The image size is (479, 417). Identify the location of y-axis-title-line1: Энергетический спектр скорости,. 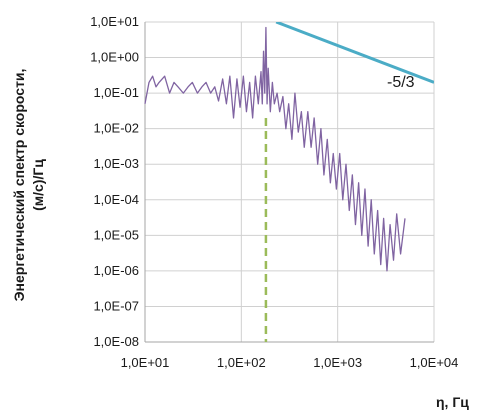
(19, 185).